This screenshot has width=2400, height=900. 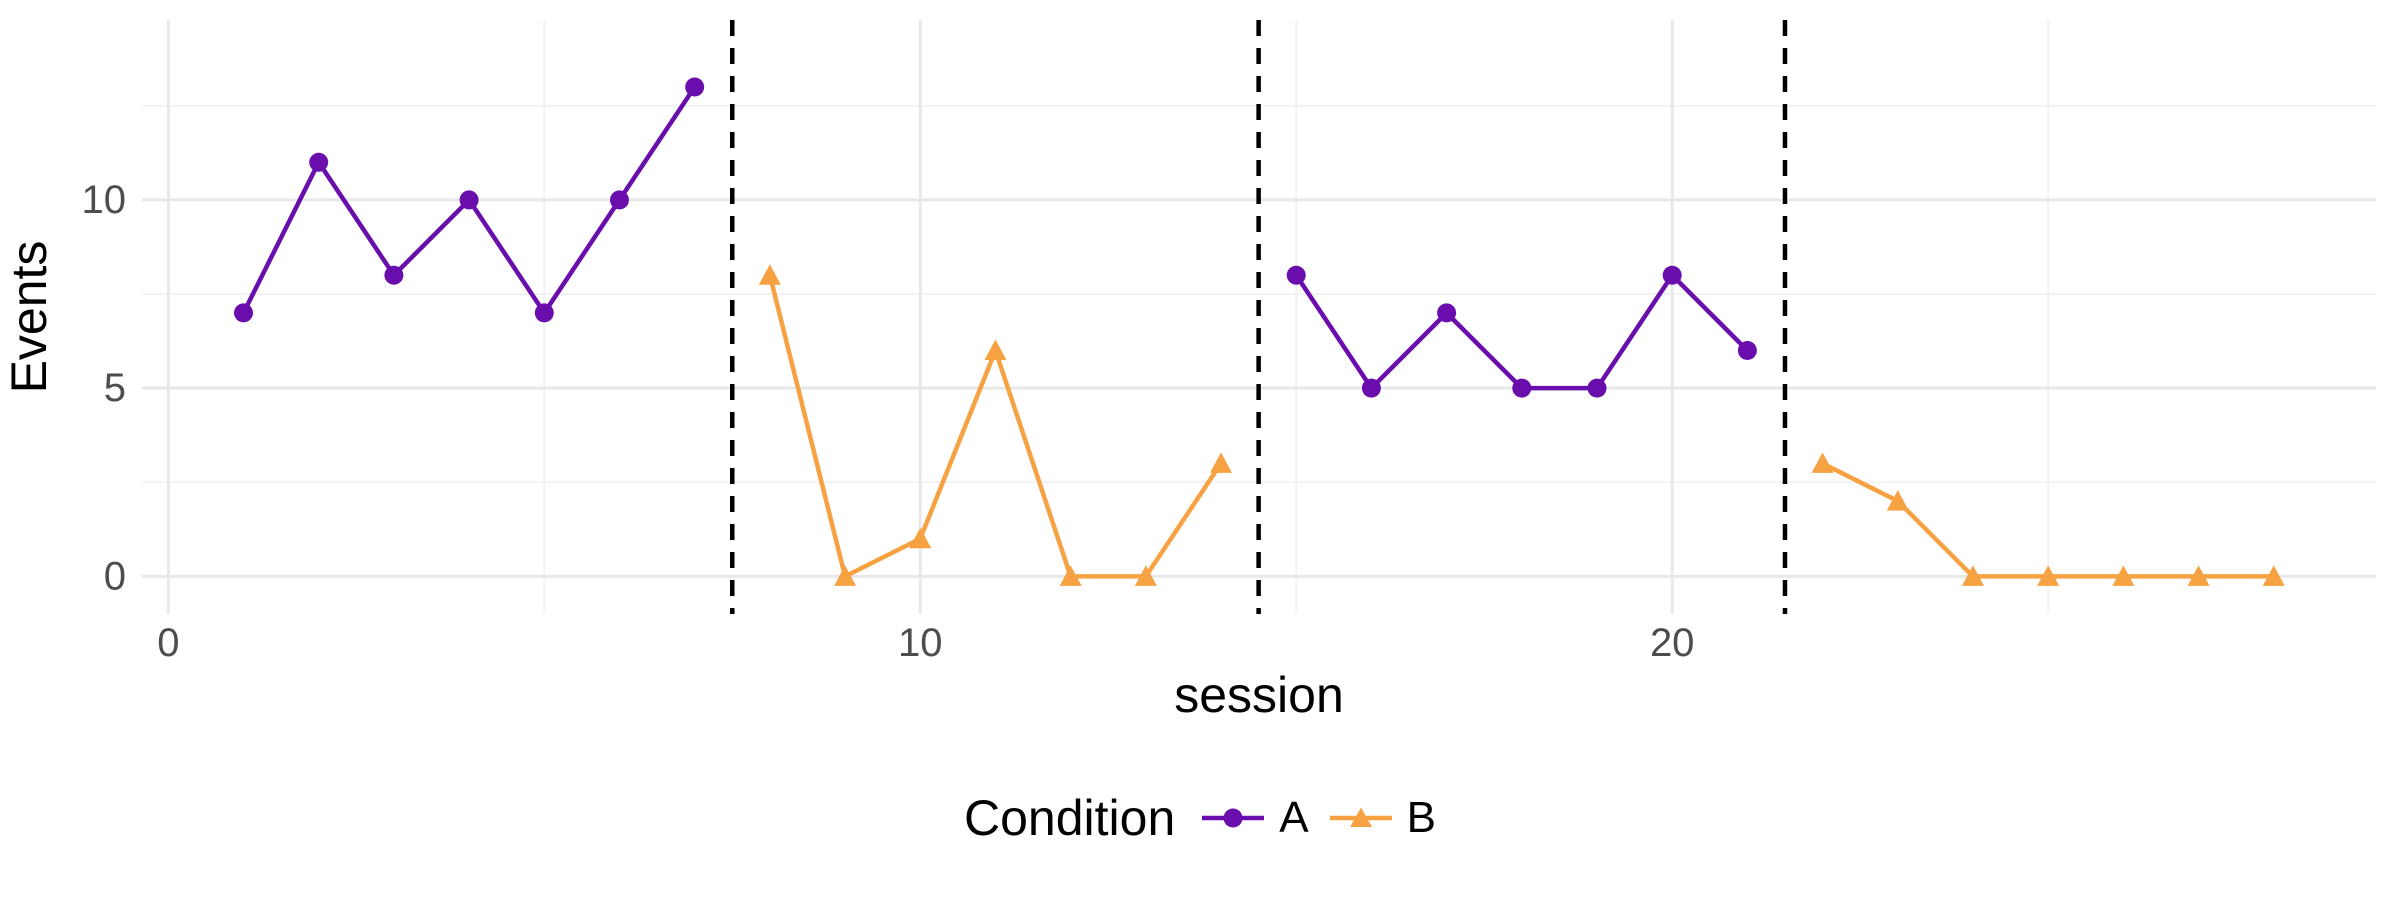 What do you see at coordinates (104, 200) in the screenshot?
I see `y-tick-label: 10` at bounding box center [104, 200].